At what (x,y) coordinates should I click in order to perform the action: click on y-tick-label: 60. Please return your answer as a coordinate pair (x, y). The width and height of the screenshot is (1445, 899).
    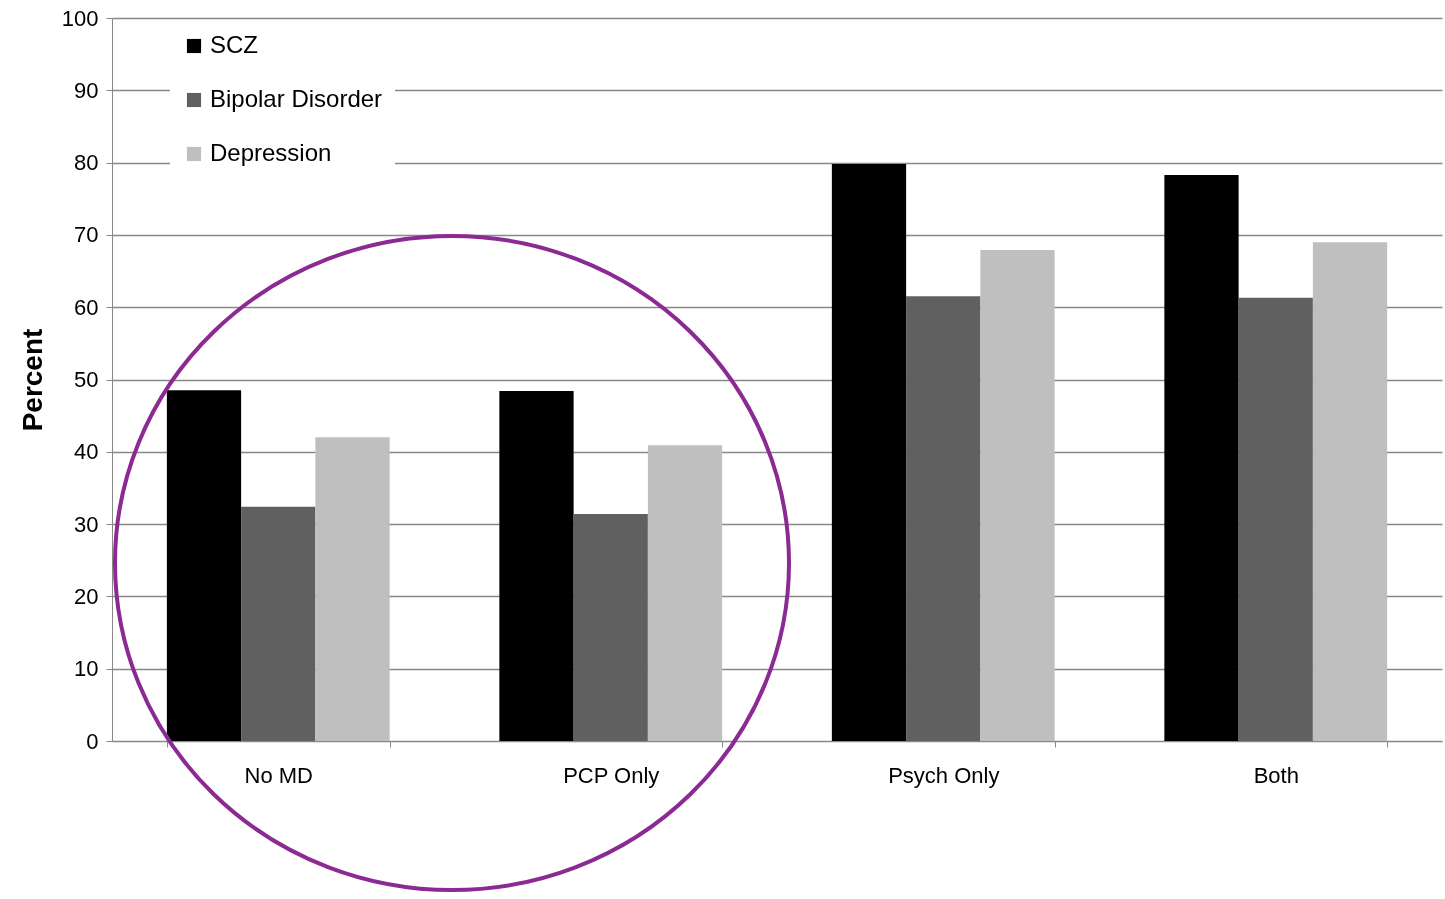
    Looking at the image, I should click on (86, 307).